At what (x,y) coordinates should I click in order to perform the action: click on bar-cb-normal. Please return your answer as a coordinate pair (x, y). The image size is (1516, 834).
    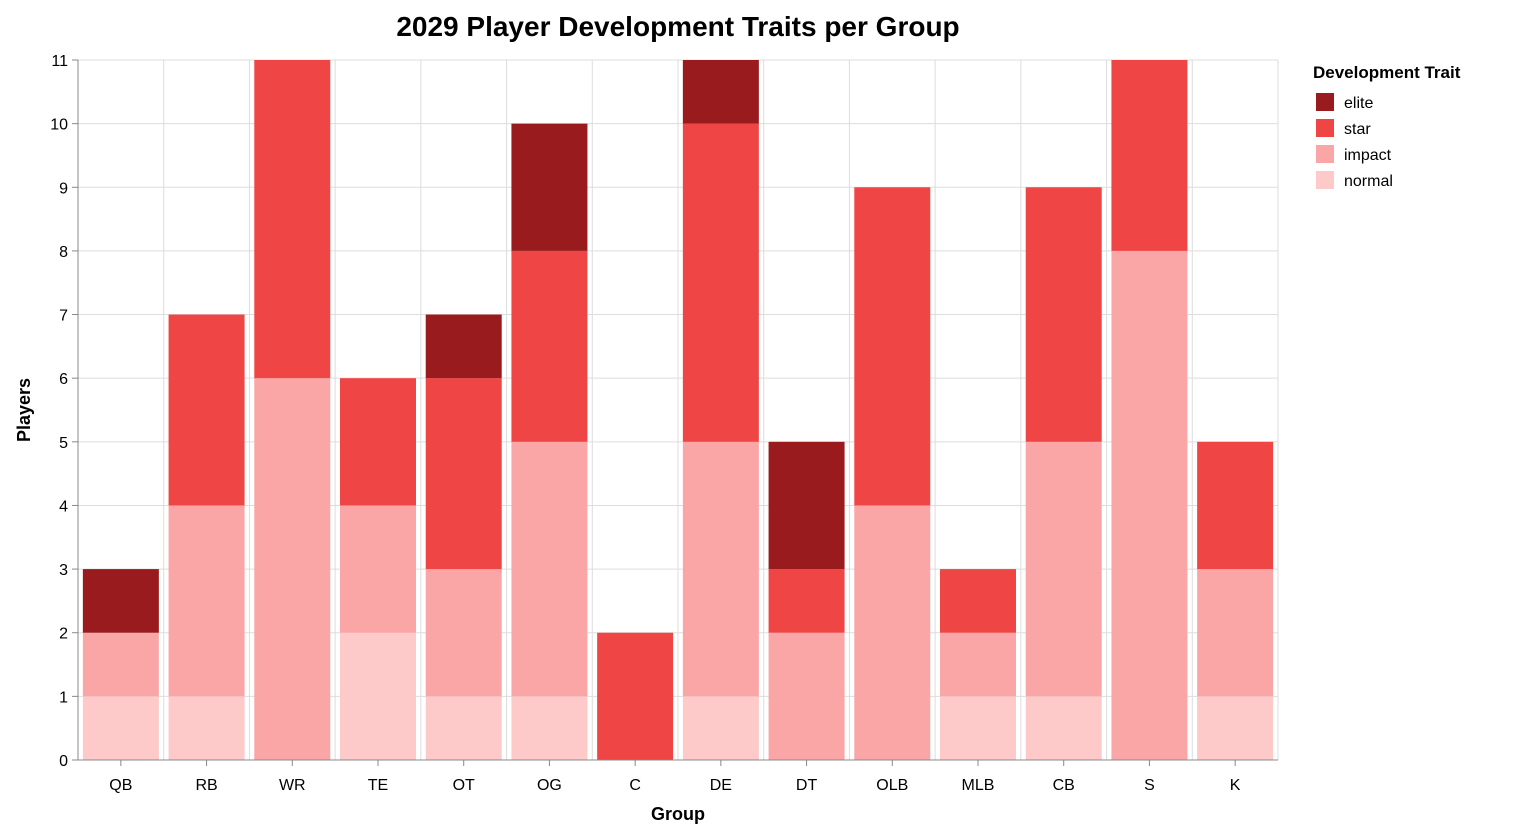
    Looking at the image, I should click on (1063, 728).